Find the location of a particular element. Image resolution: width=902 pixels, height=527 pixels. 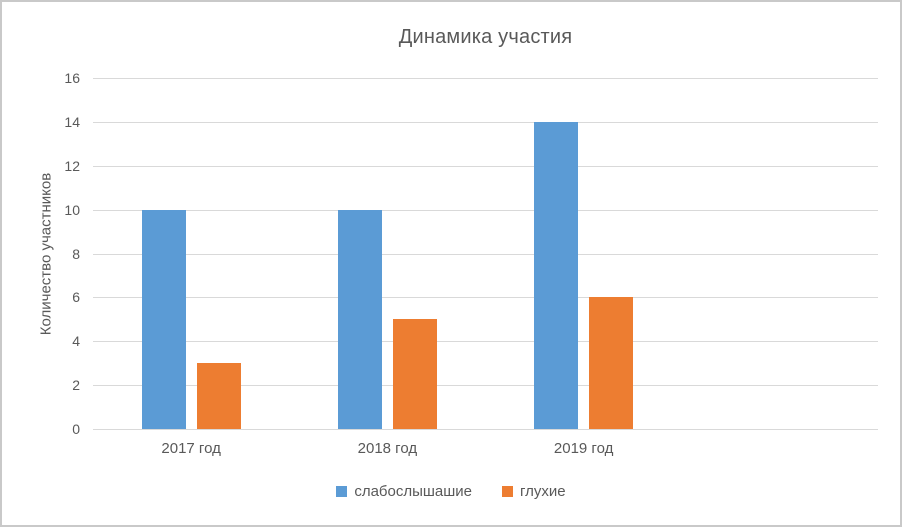

x-tick-label: 2017 год is located at coordinates (191, 448).